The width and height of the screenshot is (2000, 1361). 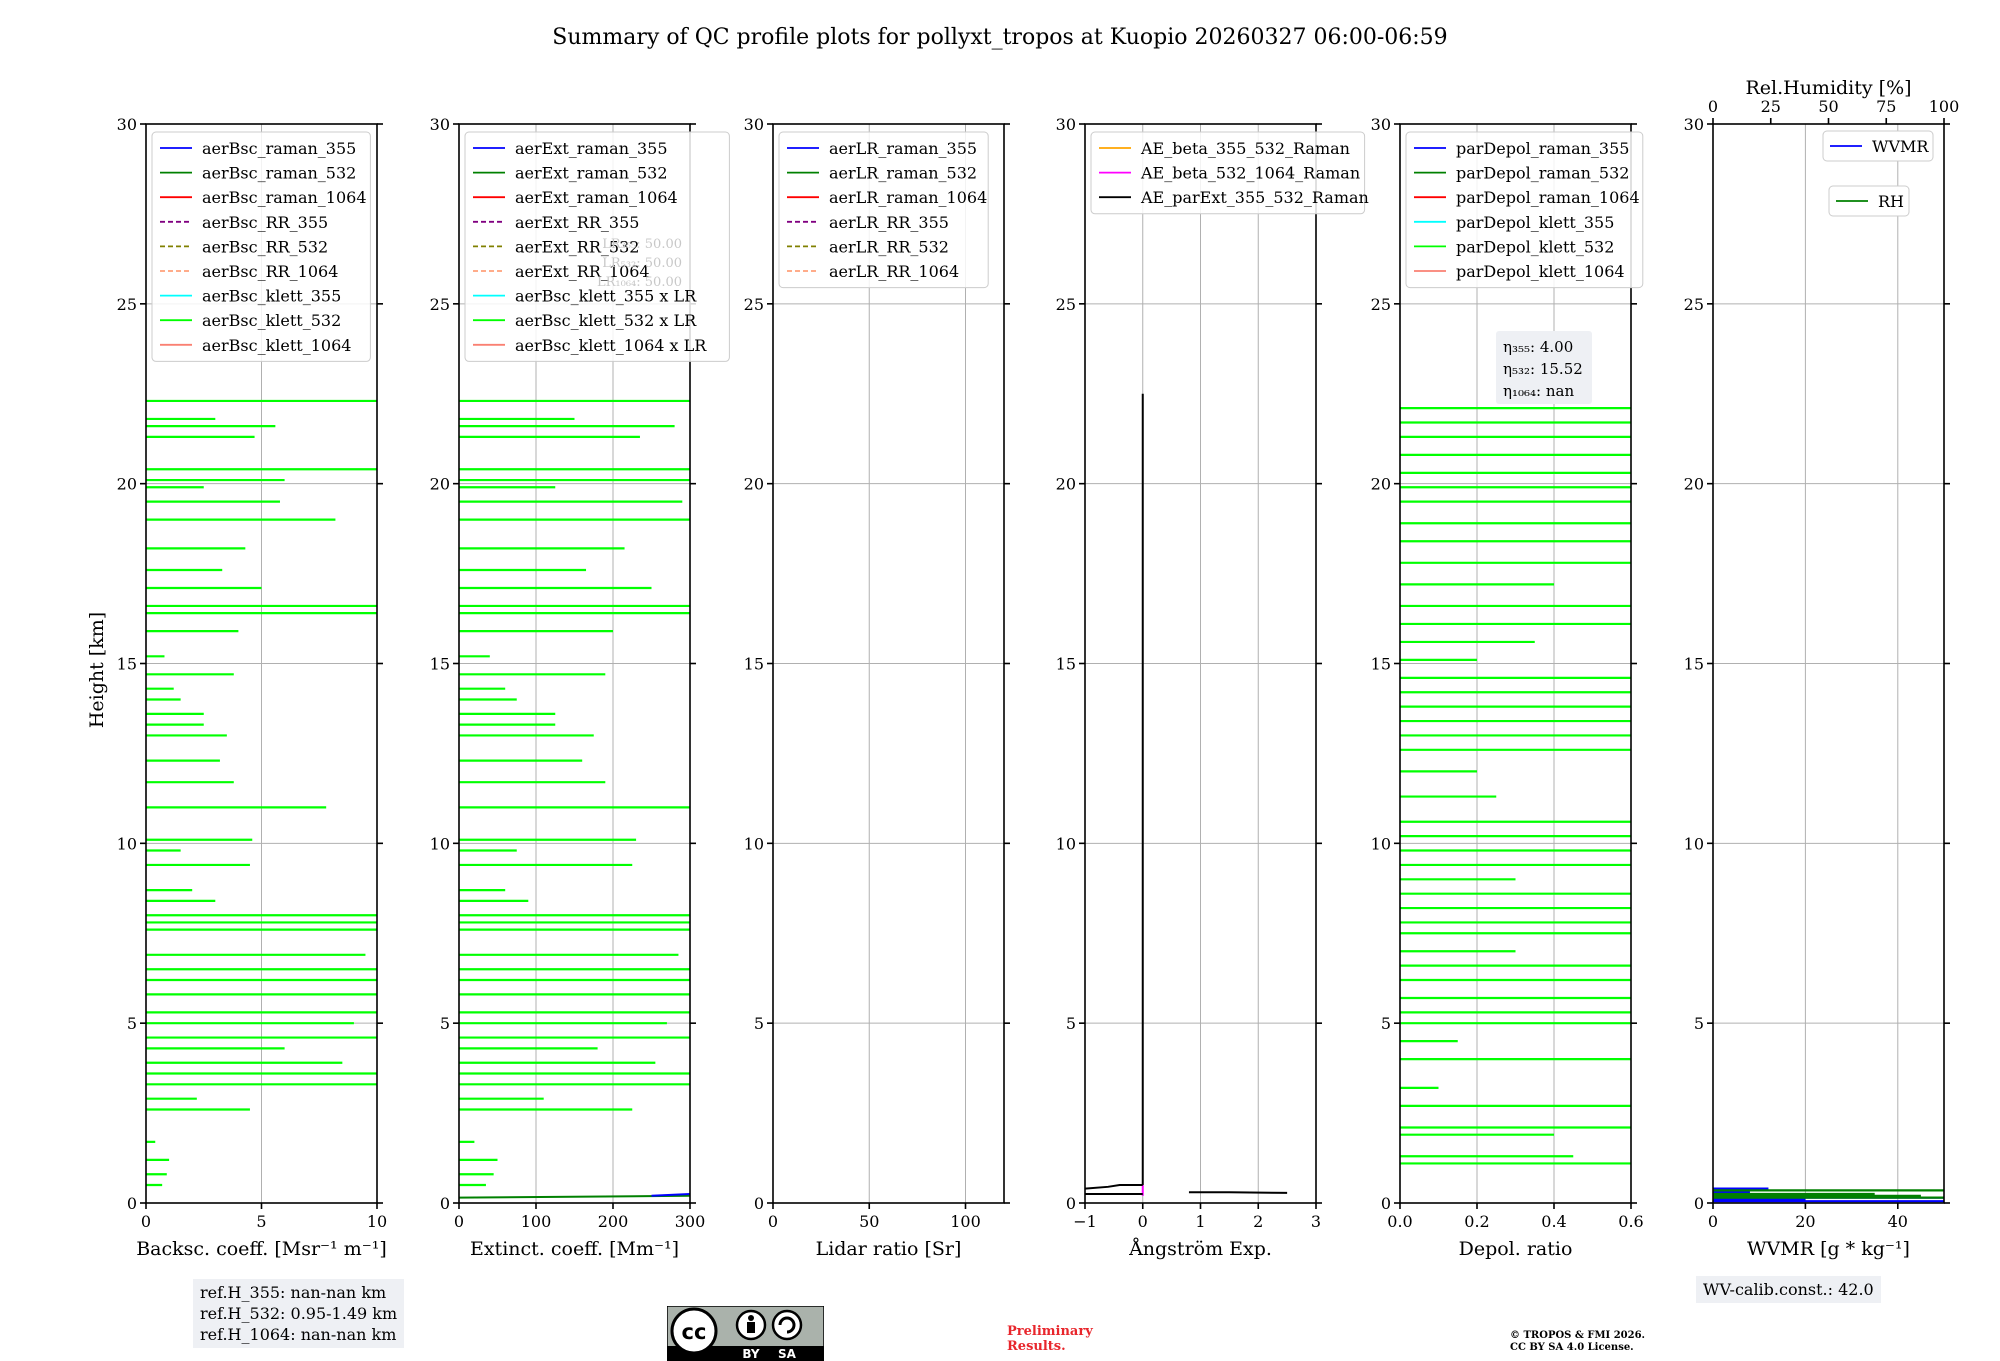 I want to click on legend-label: parDepol_klett_355, so click(x=1535, y=222).